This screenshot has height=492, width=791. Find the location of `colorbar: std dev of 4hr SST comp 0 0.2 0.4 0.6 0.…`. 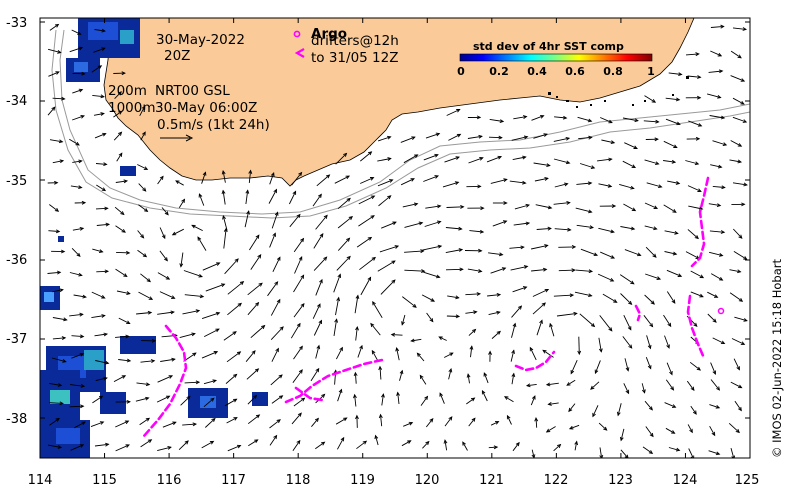

colorbar: std dev of 4hr SST comp 0 0.2 0.4 0.6 0.… is located at coordinates (556, 59).